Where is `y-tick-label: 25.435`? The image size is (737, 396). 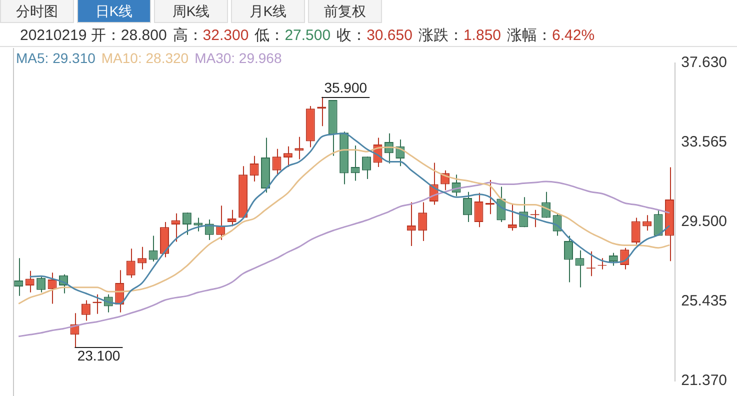
y-tick-label: 25.435 is located at coordinates (704, 301).